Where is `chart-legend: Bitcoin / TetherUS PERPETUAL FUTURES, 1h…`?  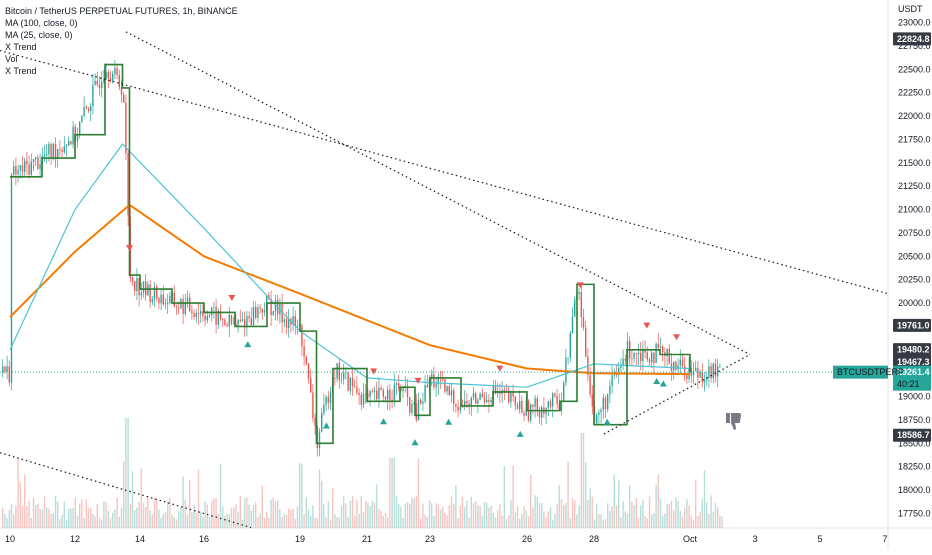
chart-legend: Bitcoin / TetherUS PERPETUAL FUTURES, 1h… is located at coordinates (121, 41).